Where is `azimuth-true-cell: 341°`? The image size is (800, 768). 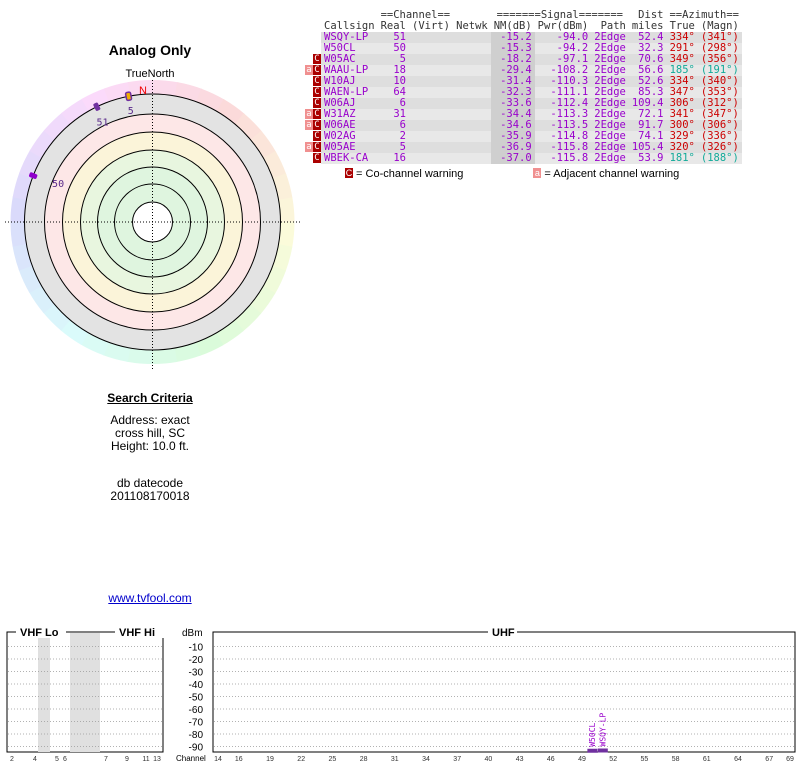
azimuth-true-cell: 341° is located at coordinates (682, 114).